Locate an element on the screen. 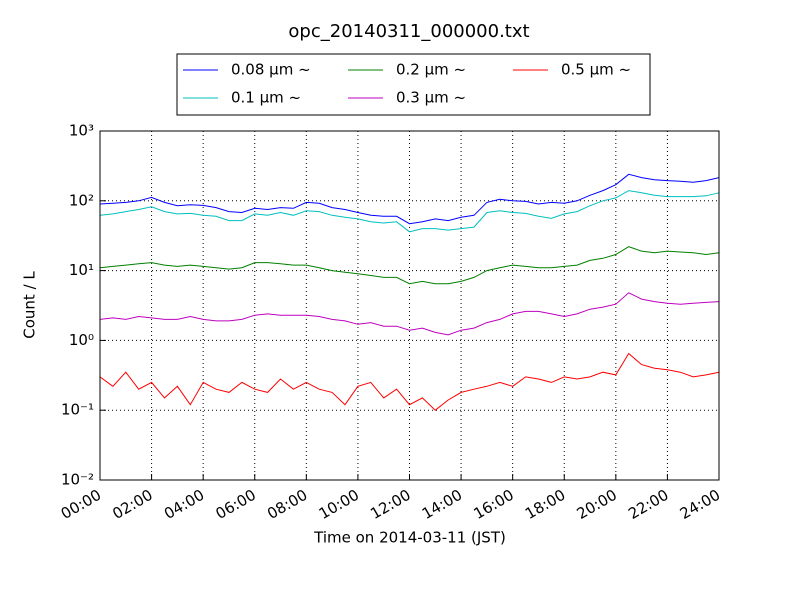  legend-label: 0.08 μm ~ is located at coordinates (271, 70).